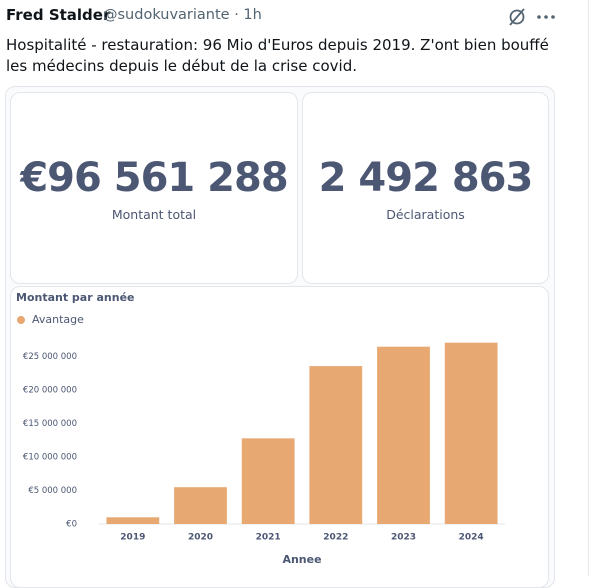  What do you see at coordinates (471, 538) in the screenshot?
I see `x-tick-label: 2024` at bounding box center [471, 538].